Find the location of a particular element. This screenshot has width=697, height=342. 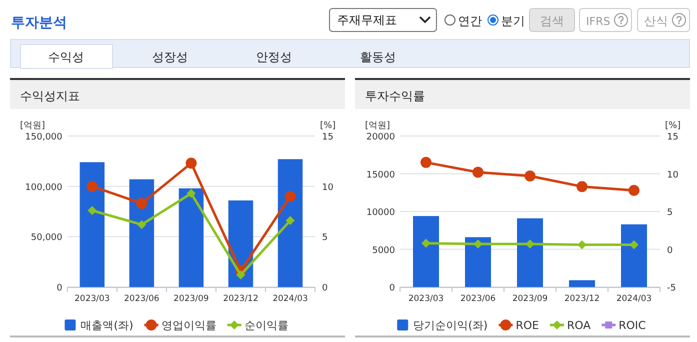

text: IFRS is located at coordinates (598, 21).